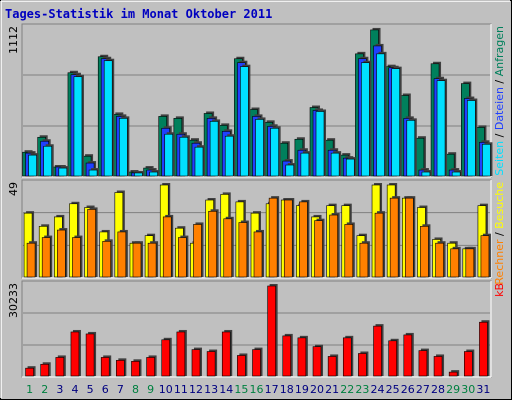 The image size is (512, 400). What do you see at coordinates (181, 389) in the screenshot?
I see `x-tick-label: 11` at bounding box center [181, 389].